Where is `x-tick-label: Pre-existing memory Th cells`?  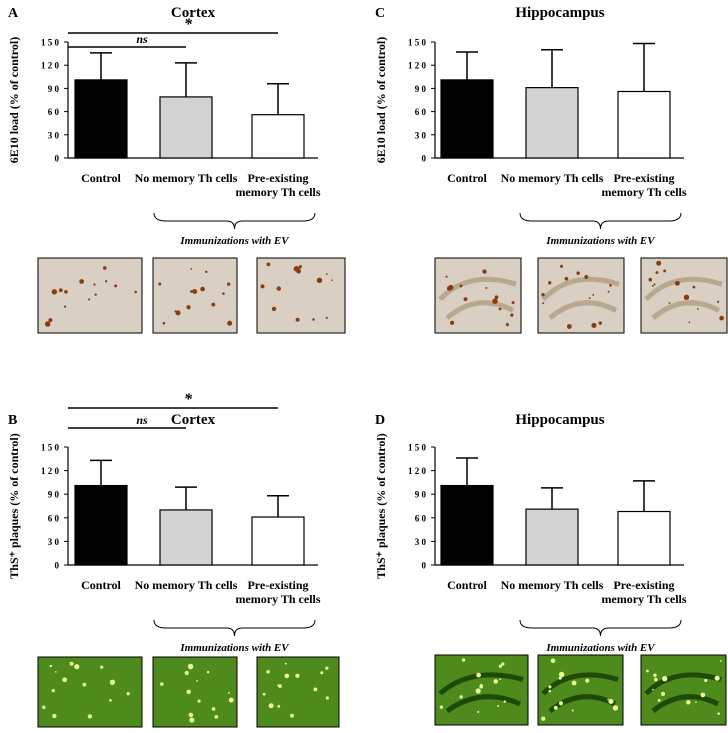 x-tick-label: Pre-existing memory Th cells is located at coordinates (644, 592).